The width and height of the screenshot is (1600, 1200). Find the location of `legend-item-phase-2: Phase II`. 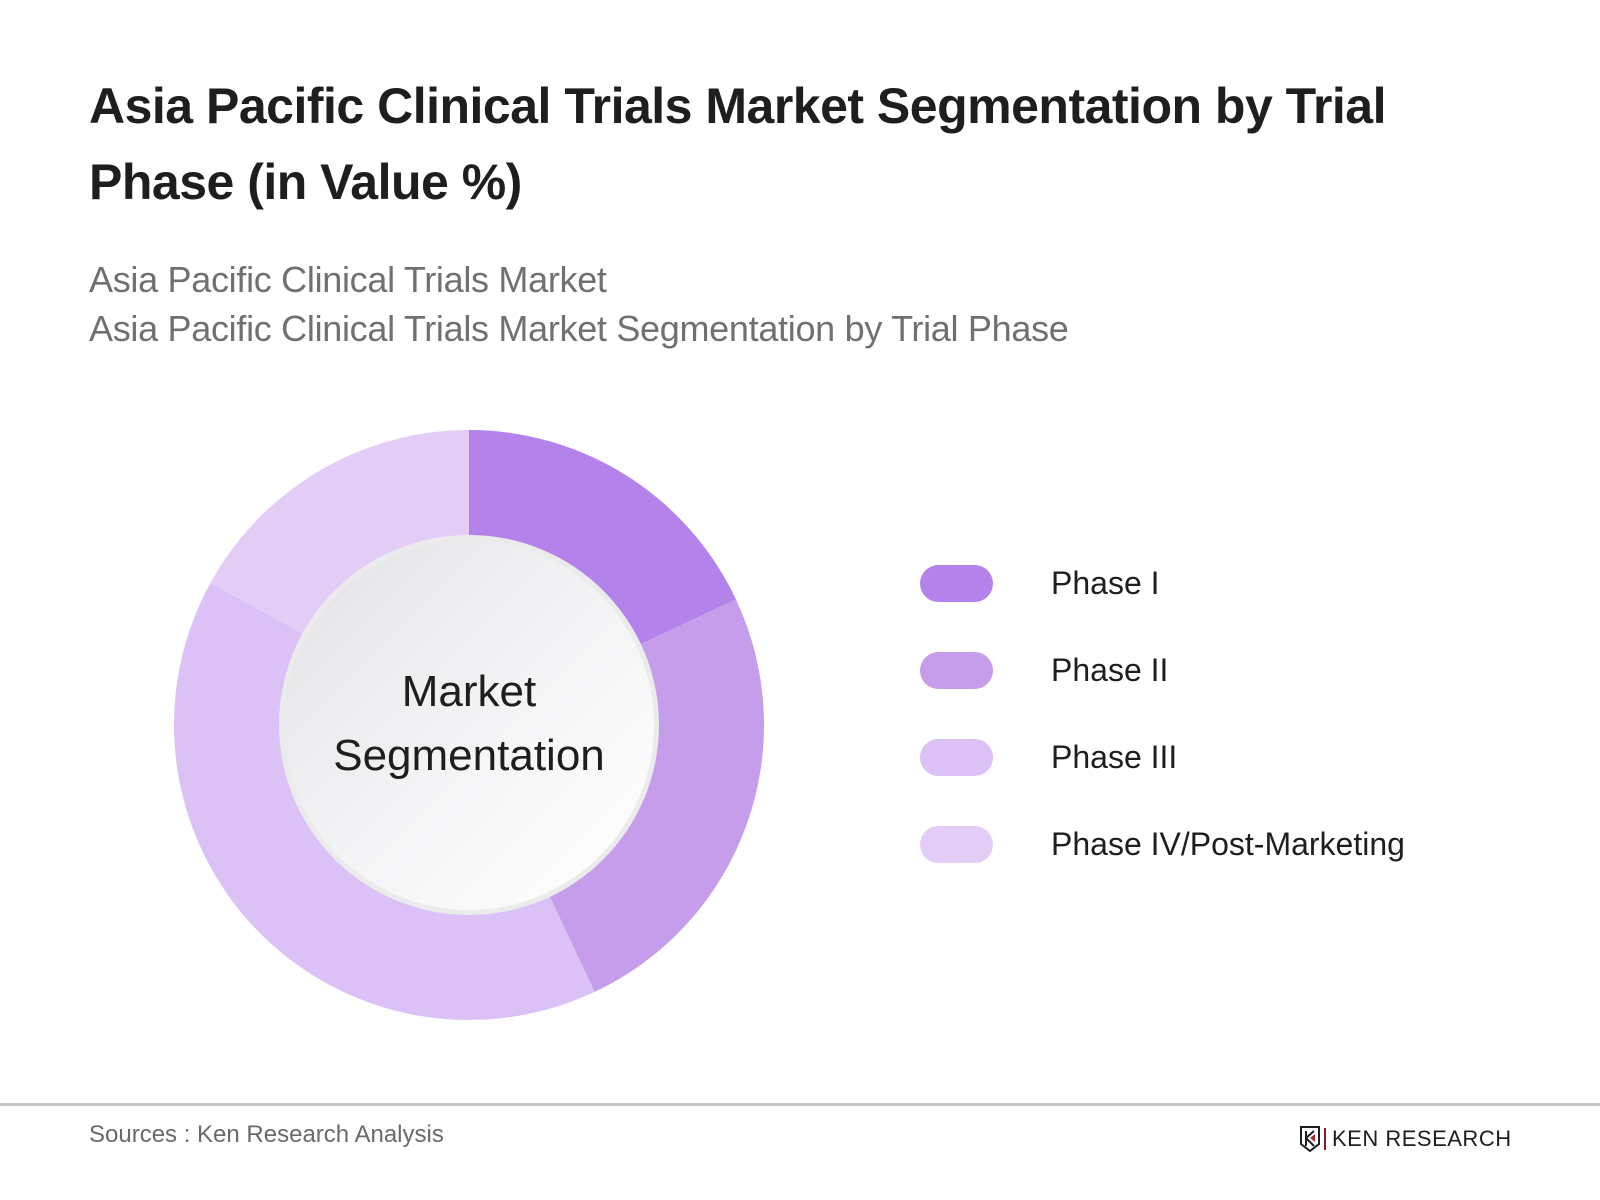

legend-item-phase-2: Phase II is located at coordinates (1220, 671).